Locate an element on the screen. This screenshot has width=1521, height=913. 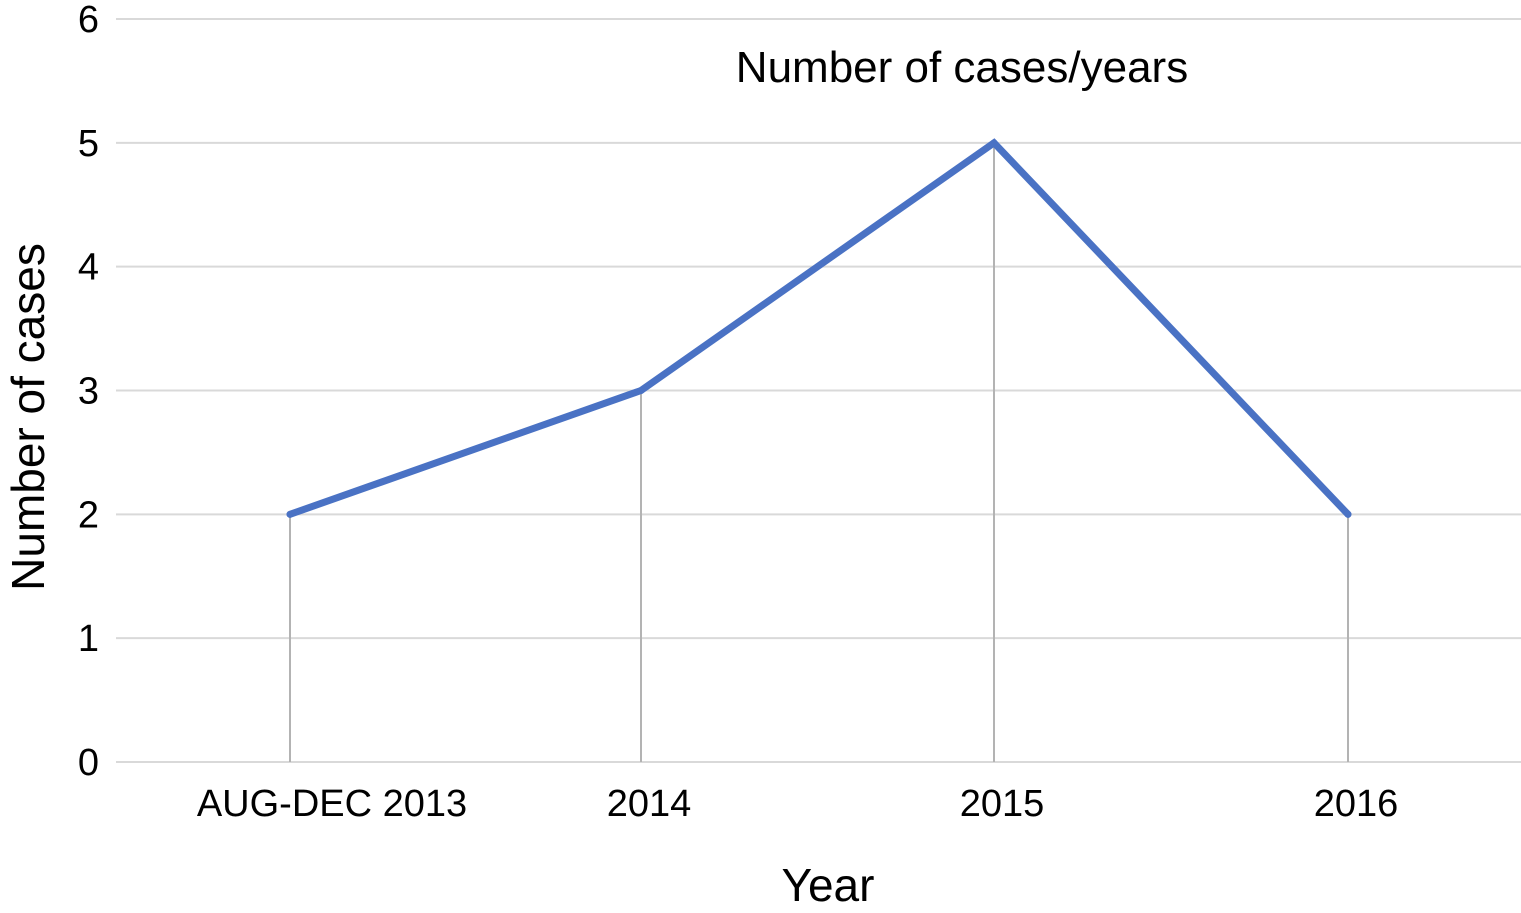
x-tick-label: AUG-DEC 2013 is located at coordinates (332, 804).